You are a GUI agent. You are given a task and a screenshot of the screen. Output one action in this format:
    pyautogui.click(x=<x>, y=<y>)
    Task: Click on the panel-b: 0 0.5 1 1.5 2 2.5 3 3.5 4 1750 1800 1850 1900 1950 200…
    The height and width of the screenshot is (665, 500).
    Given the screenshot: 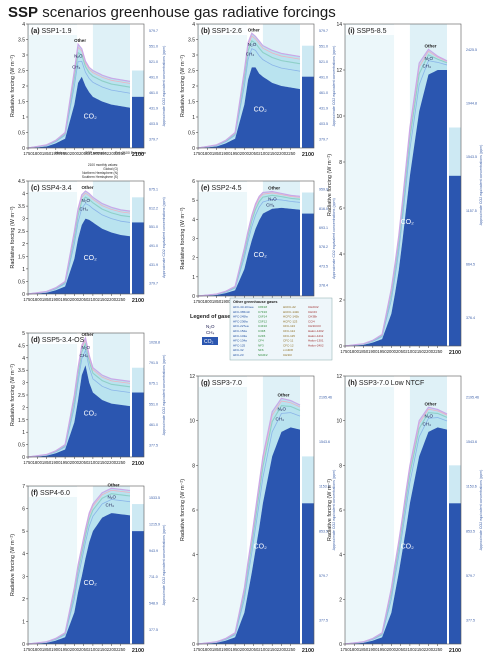 What is the action you would take?
    pyautogui.click(x=258, y=90)
    